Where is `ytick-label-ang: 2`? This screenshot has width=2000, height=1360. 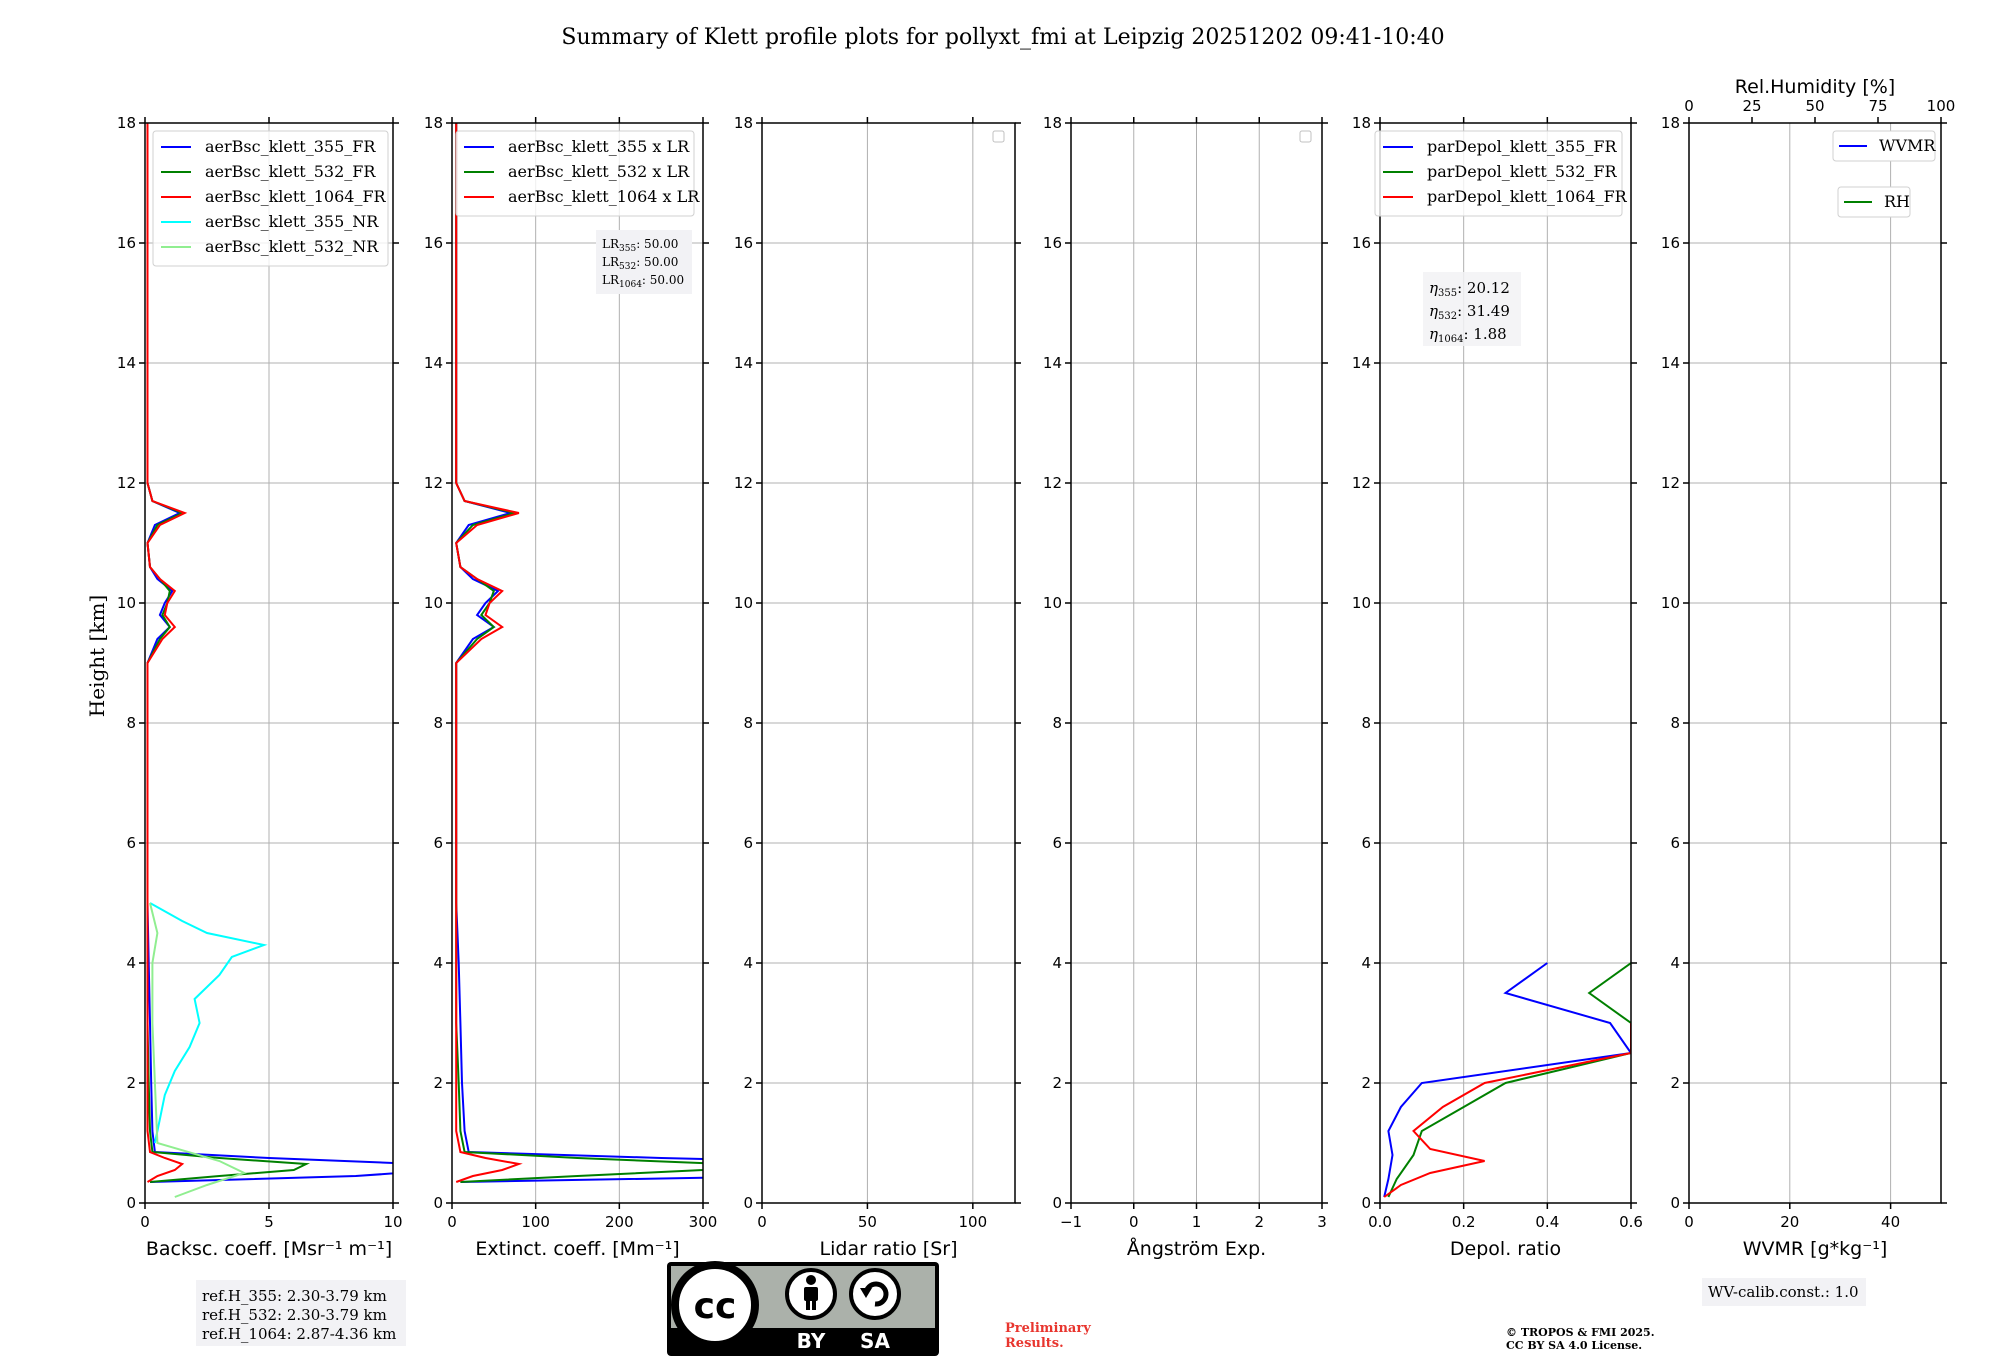 ytick-label-ang: 2 is located at coordinates (1057, 1083).